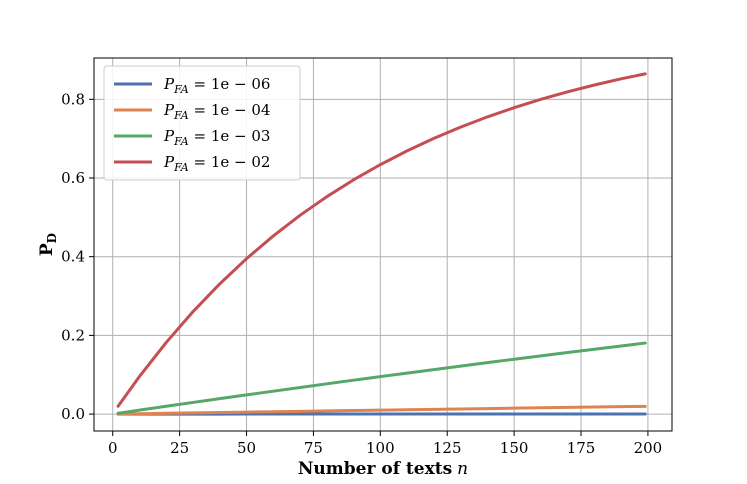 The height and width of the screenshot is (484, 747). I want to click on y-axis-ticks: 0.0 0.2 0.4 0.6 0.8, so click(77, 256).